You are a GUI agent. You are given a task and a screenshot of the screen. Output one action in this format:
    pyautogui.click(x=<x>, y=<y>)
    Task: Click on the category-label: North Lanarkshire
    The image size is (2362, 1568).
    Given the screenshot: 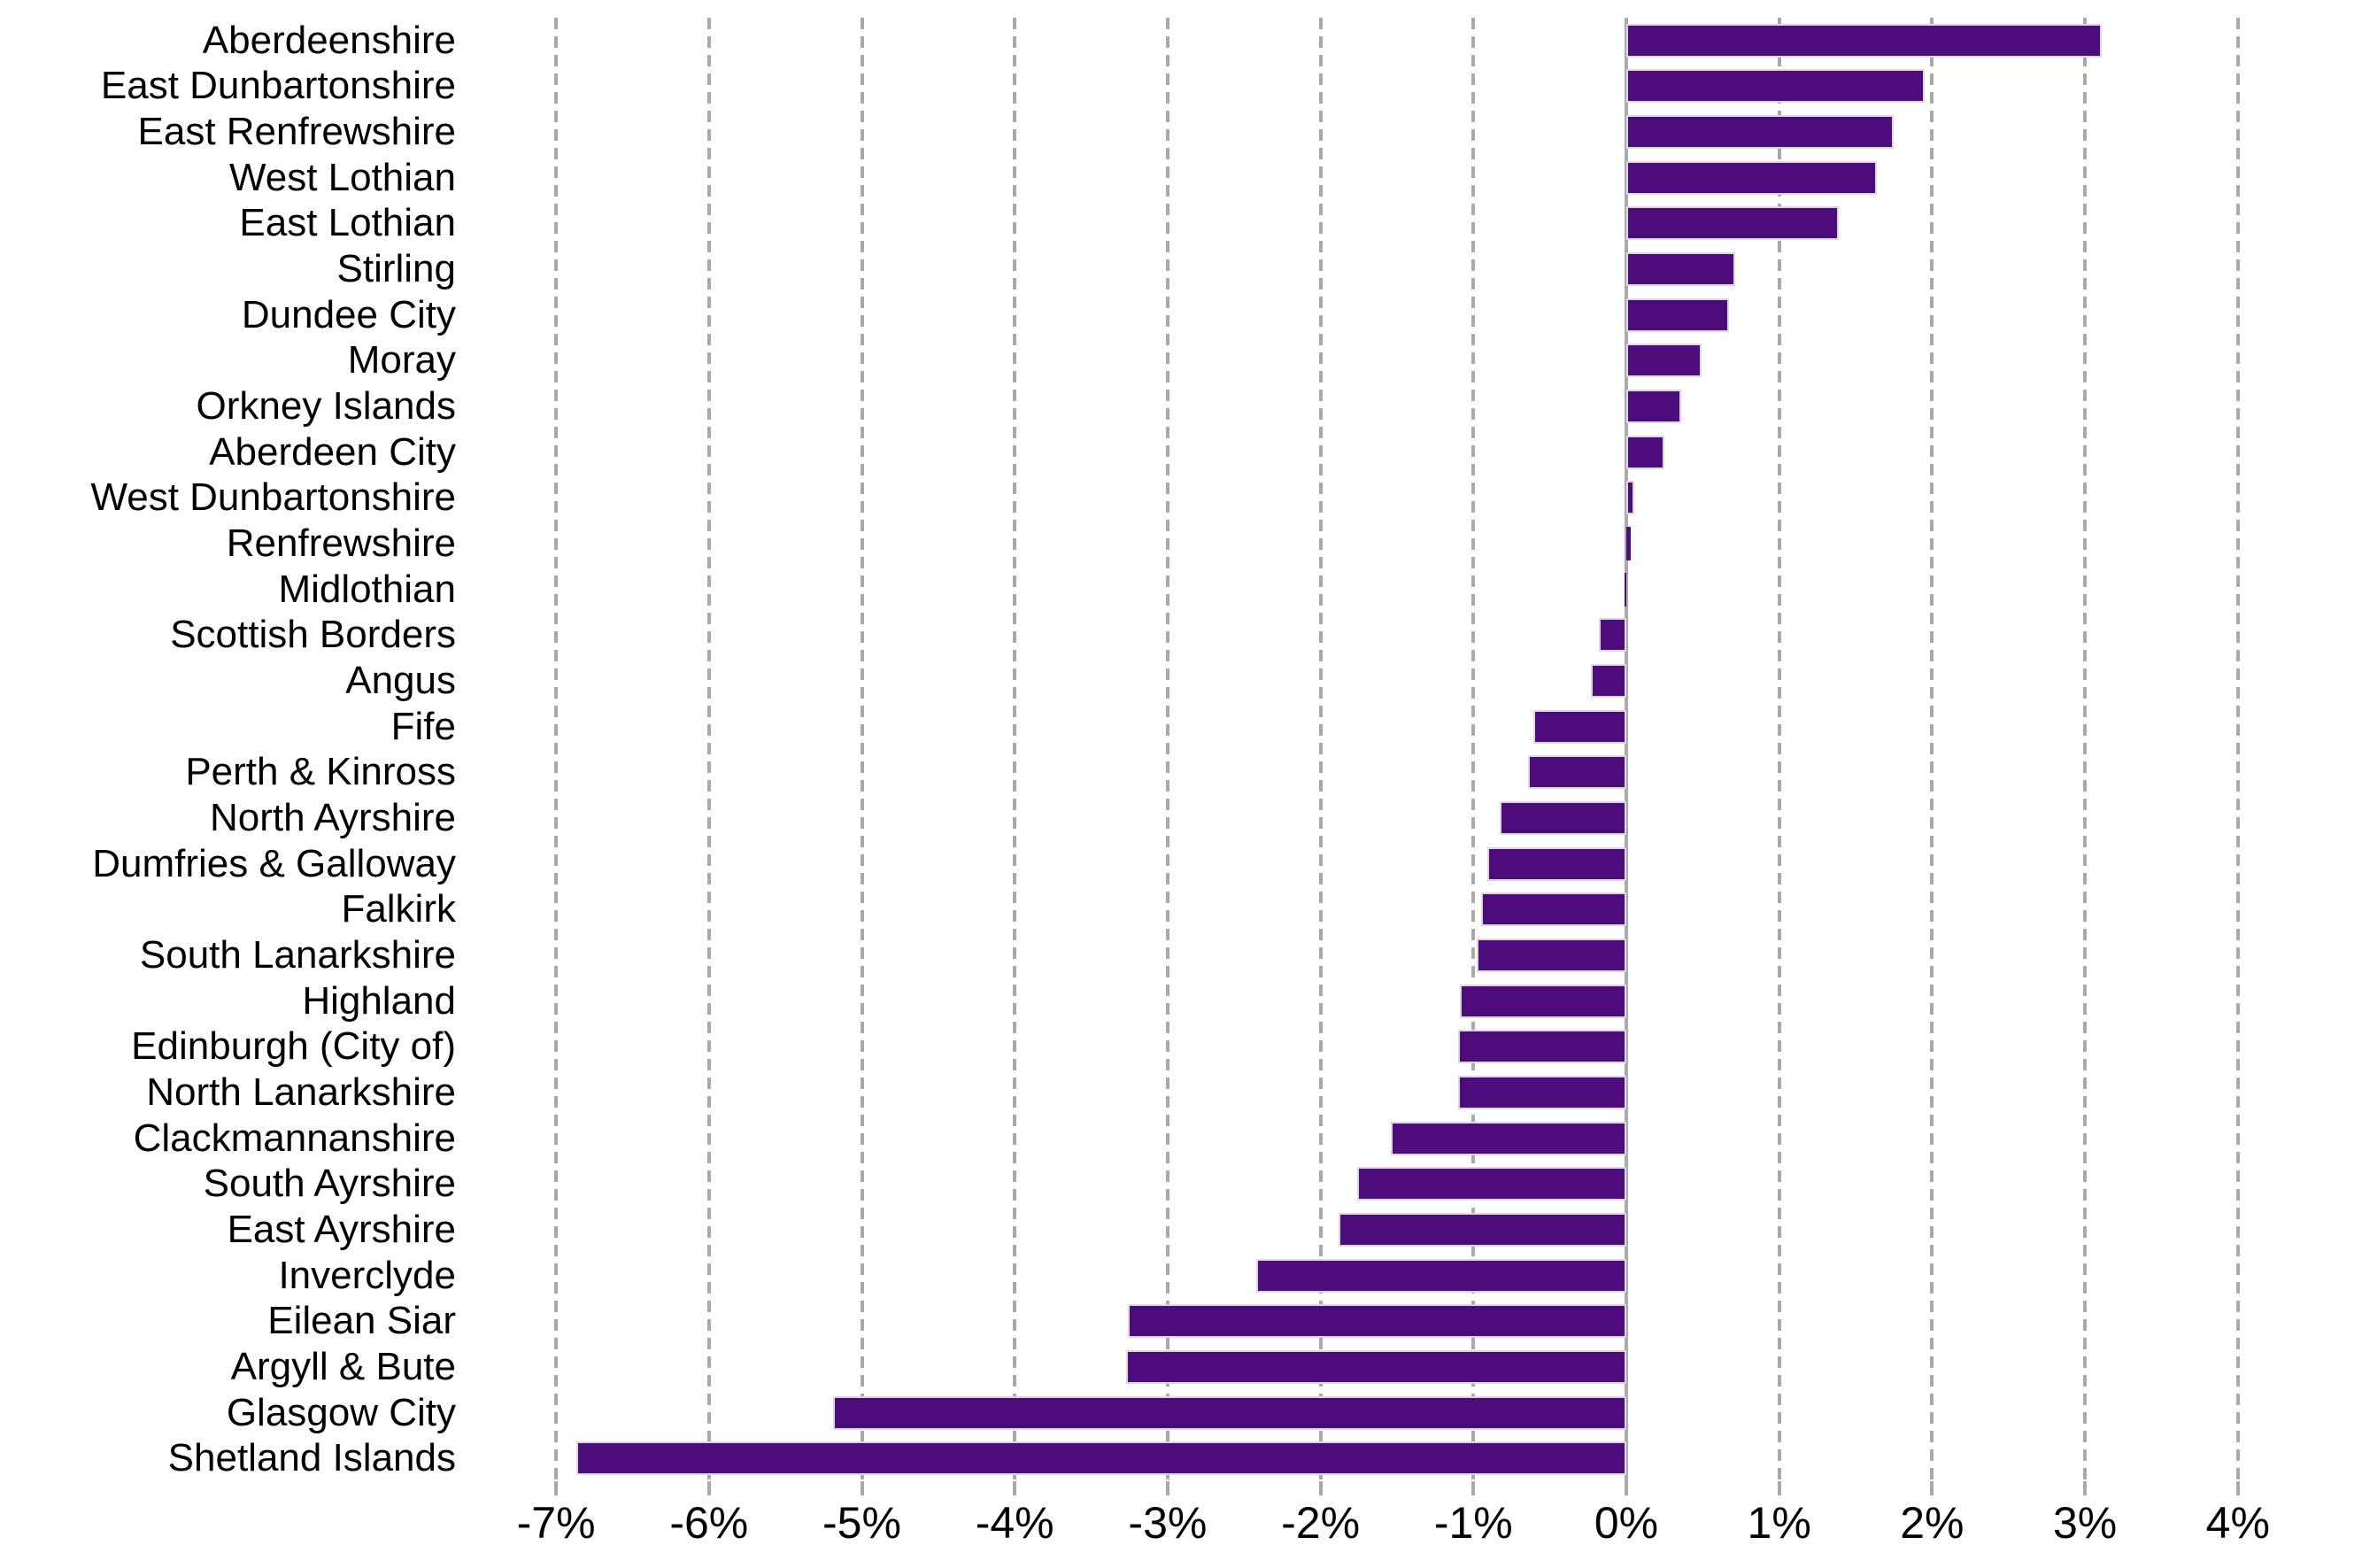 What is the action you would take?
    pyautogui.click(x=301, y=1092)
    